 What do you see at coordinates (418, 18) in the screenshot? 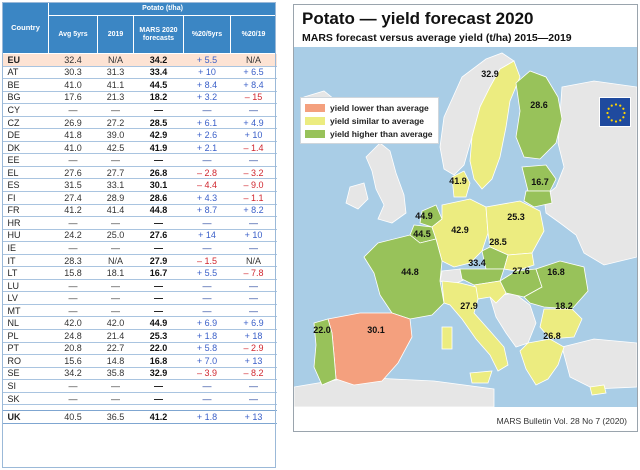
I see `map-title: Potato — yield forecast 2020` at bounding box center [418, 18].